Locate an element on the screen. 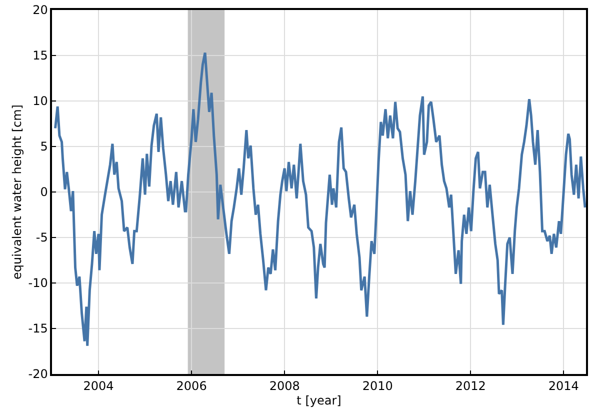 The height and width of the screenshot is (416, 591). y-tick-label: -5 is located at coordinates (42, 237).